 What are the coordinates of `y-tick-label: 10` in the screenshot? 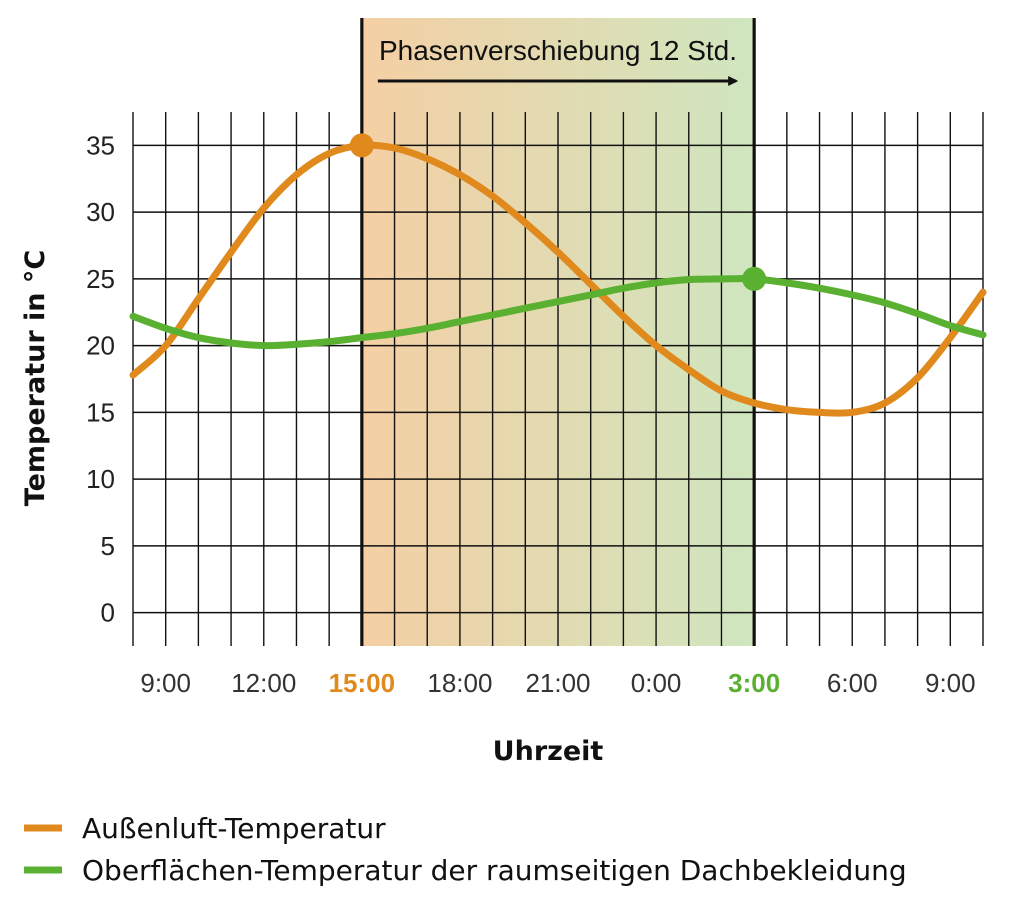 It's located at (100, 479).